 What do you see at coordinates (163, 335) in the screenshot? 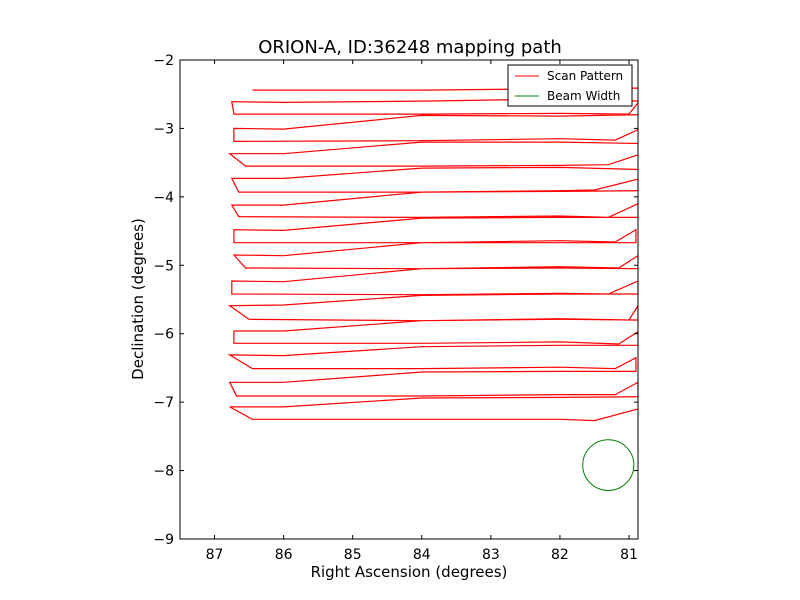
I see `y-tick-label: −6` at bounding box center [163, 335].